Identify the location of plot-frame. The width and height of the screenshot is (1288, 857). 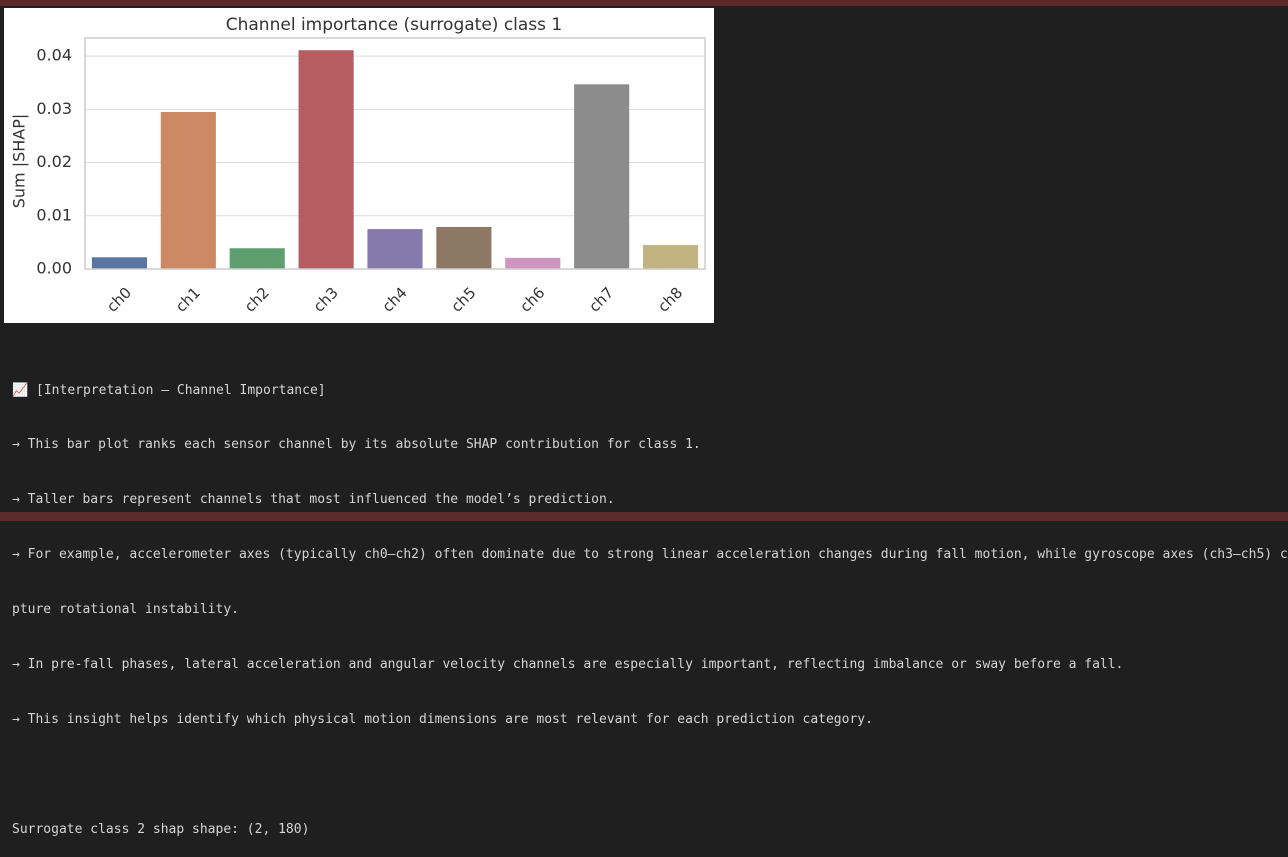
(395, 153).